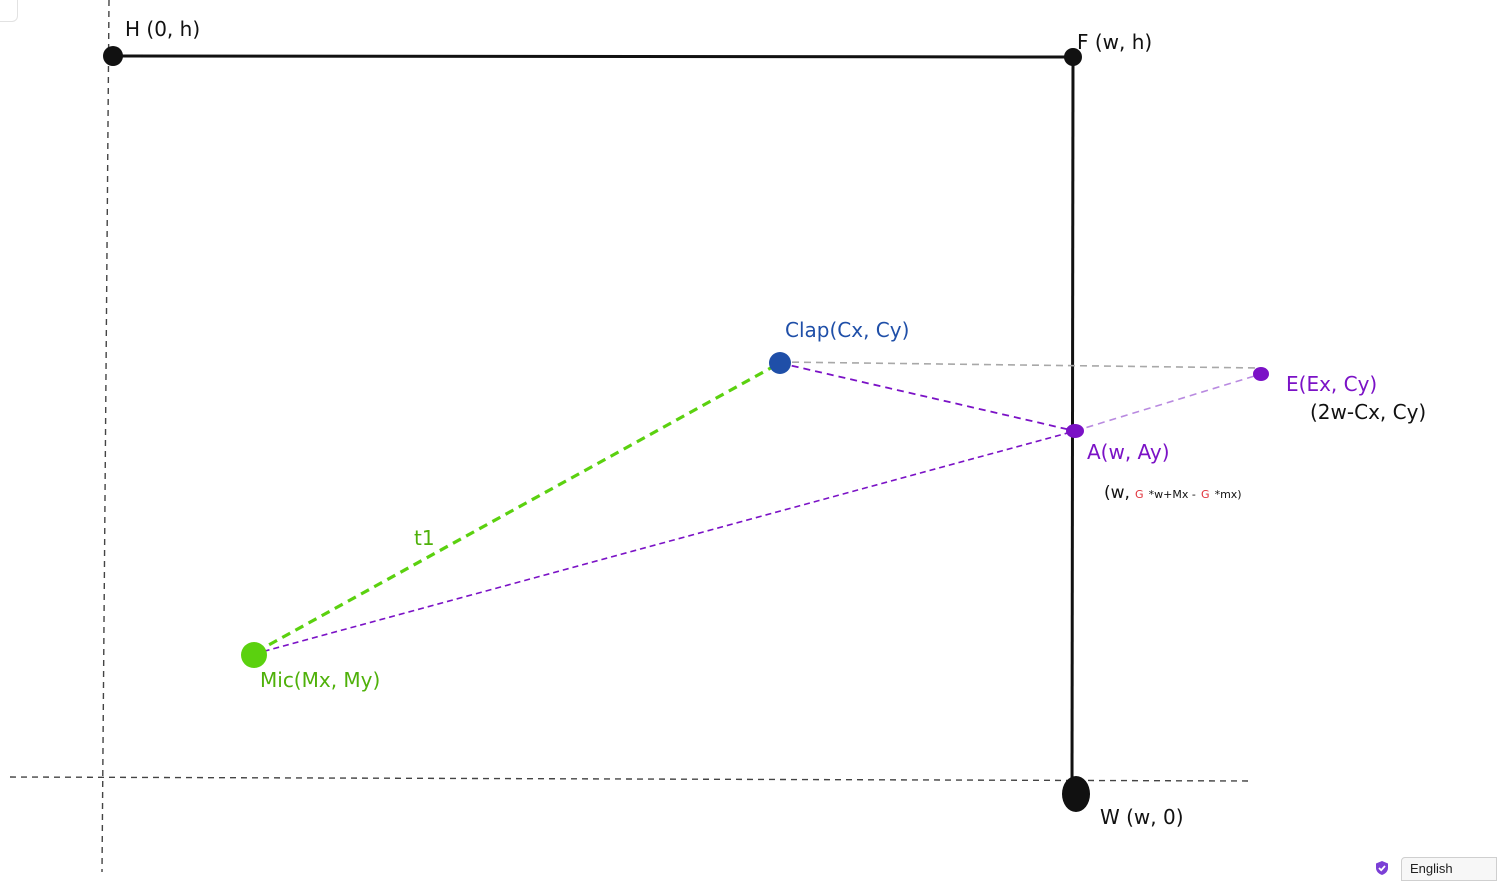 Image resolution: width=1497 pixels, height=881 pixels. Describe the element at coordinates (1331, 384) in the screenshot. I see `label-e: E(Ex, Cy)` at that location.